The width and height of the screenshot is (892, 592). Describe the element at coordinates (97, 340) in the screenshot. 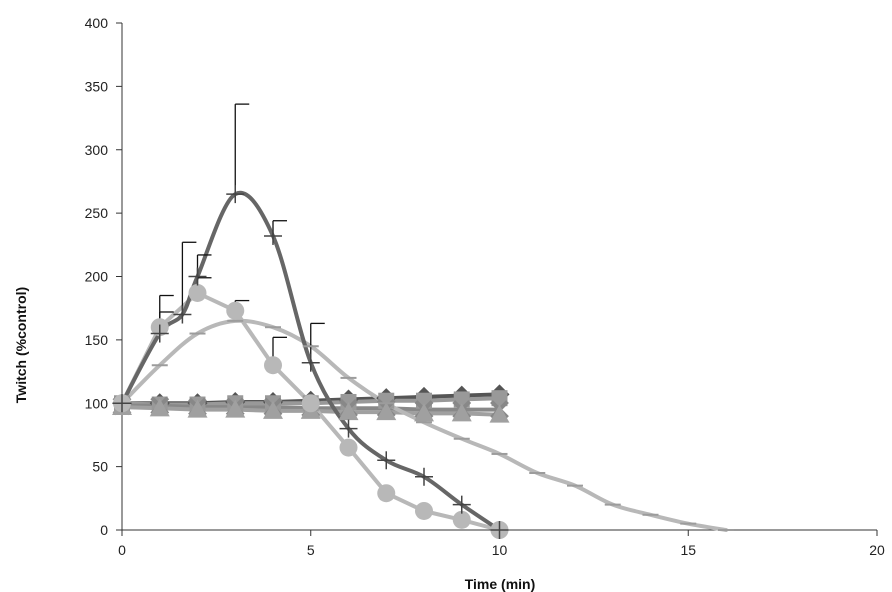

I see `y-tick-label: 150` at that location.